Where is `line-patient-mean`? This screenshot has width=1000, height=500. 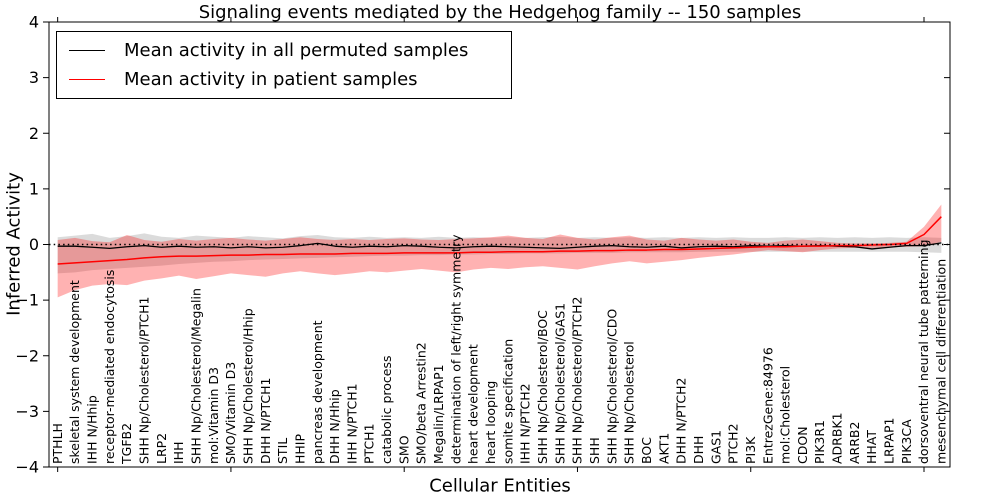 line-patient-mean is located at coordinates (499, 240).